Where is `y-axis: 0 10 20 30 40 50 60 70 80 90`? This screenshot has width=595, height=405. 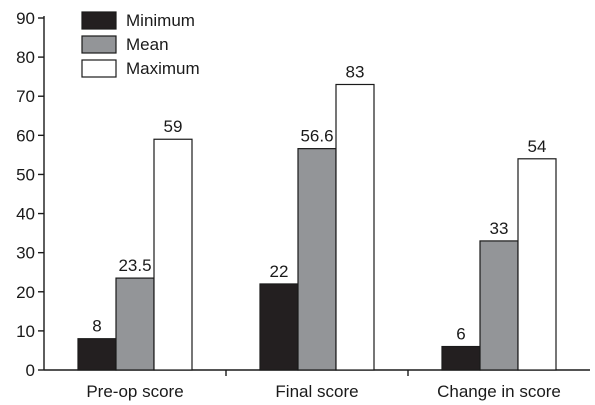
y-axis: 0 10 20 30 40 50 60 70 80 90 is located at coordinates (30, 194).